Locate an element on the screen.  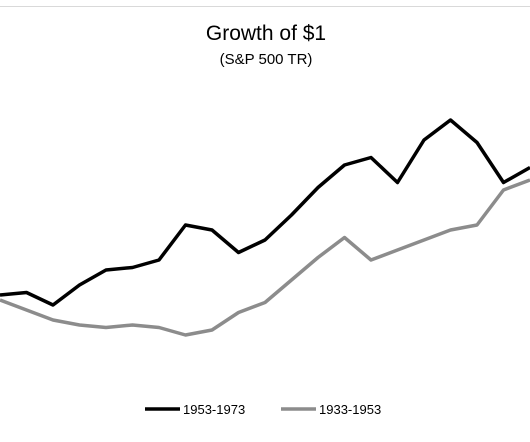
legend: 1953-1973 1933-1953 is located at coordinates (263, 409).